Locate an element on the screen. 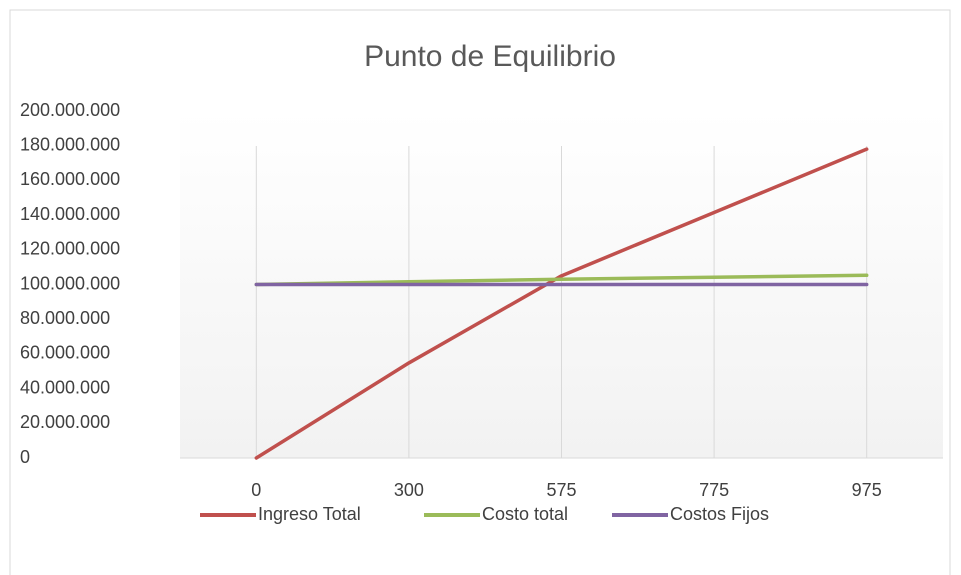 This screenshot has height=575, width=961. y-tick-label: 120.000.000 is located at coordinates (70, 249).